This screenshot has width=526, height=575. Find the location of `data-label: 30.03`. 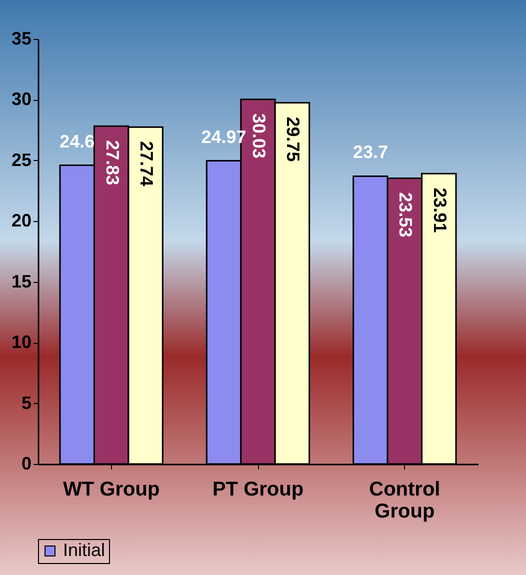

data-label: 30.03 is located at coordinates (259, 135).